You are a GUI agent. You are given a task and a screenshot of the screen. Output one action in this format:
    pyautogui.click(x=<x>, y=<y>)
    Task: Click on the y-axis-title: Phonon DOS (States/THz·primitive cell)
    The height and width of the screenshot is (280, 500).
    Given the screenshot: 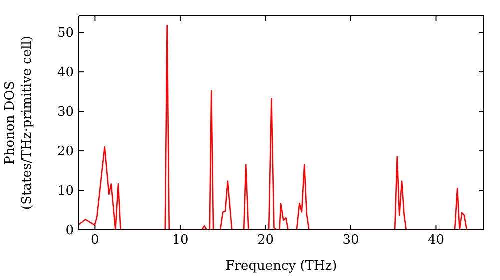 What is the action you would take?
    pyautogui.click(x=19, y=123)
    